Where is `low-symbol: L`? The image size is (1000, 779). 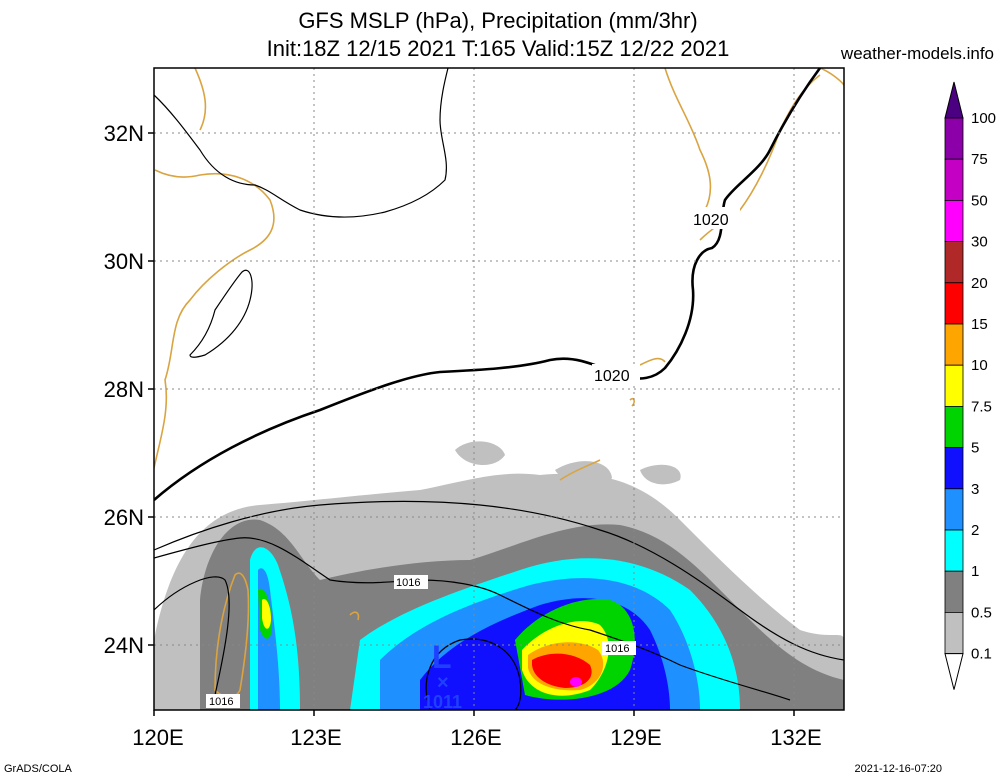 low-symbol: L is located at coordinates (442, 657).